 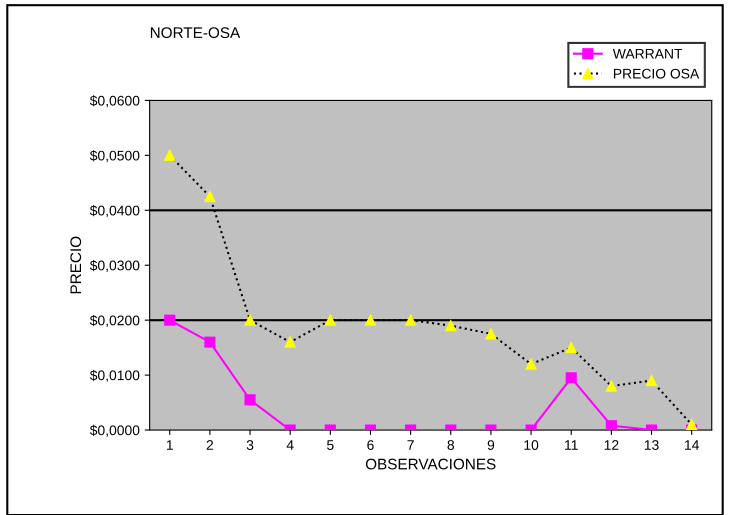 I want to click on y-axis-title: PRECIO, so click(x=76, y=265).